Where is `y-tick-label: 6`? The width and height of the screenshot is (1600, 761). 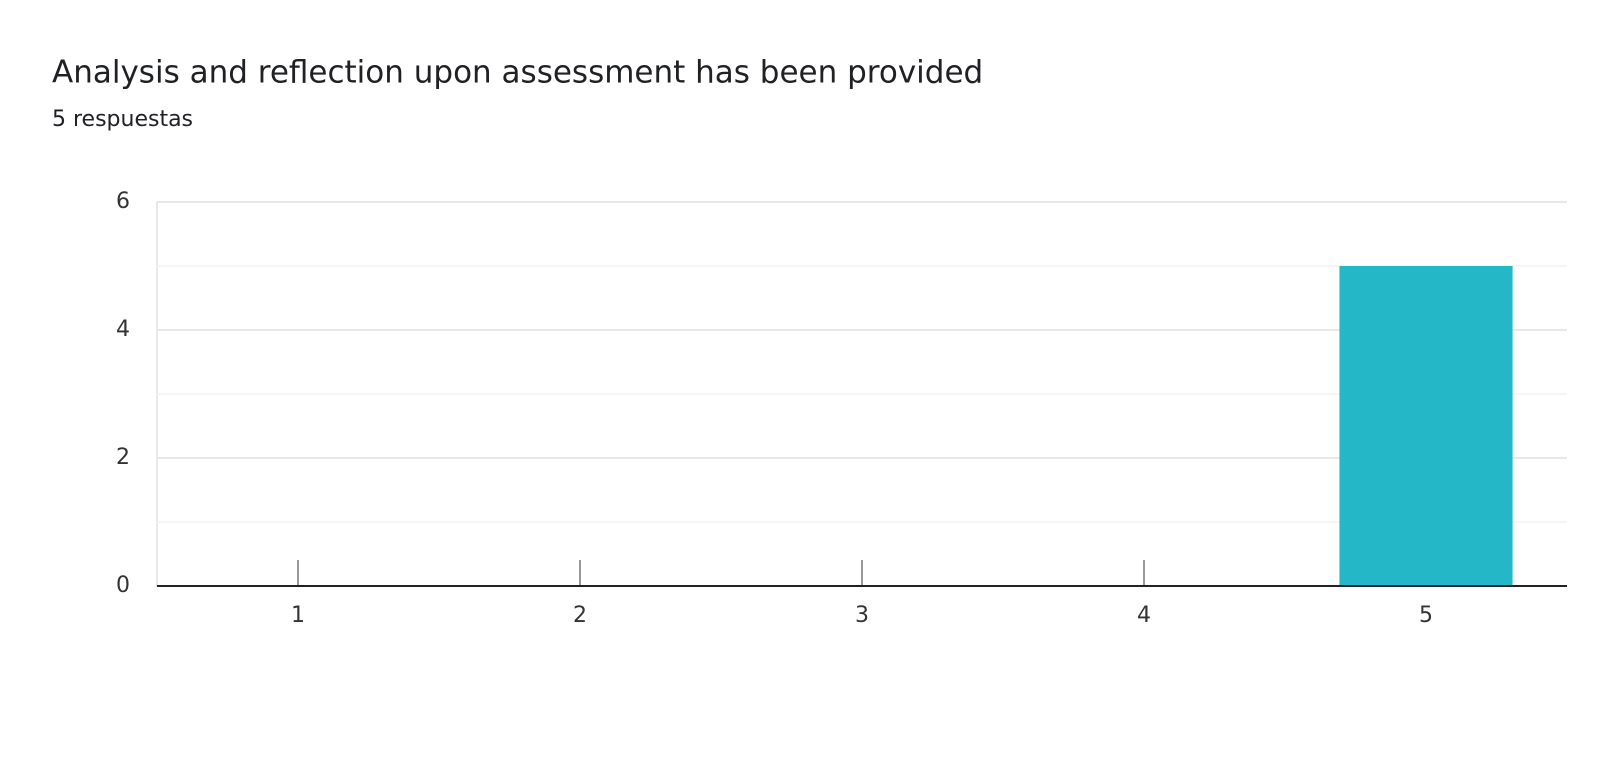 y-tick-label: 6 is located at coordinates (123, 201).